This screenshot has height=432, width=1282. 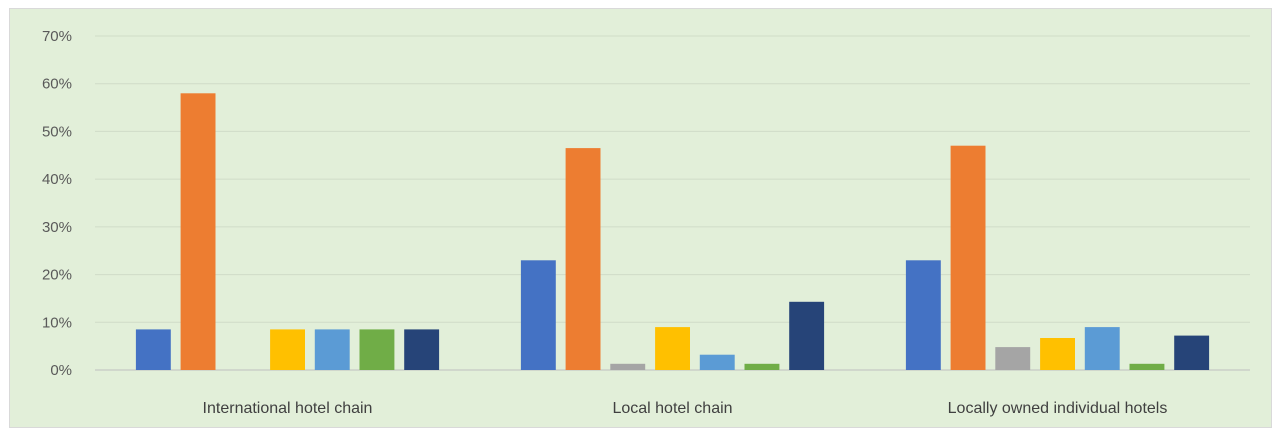 I want to click on x-category-label: Local hotel chain, so click(x=672, y=408).